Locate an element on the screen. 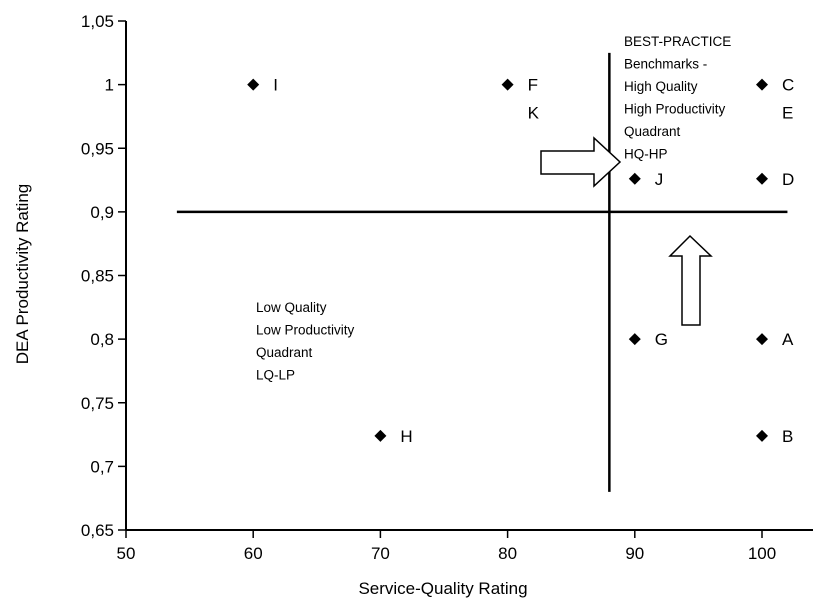 Image resolution: width=813 pixels, height=601 pixels. y-tick-label: 1 is located at coordinates (109, 85).